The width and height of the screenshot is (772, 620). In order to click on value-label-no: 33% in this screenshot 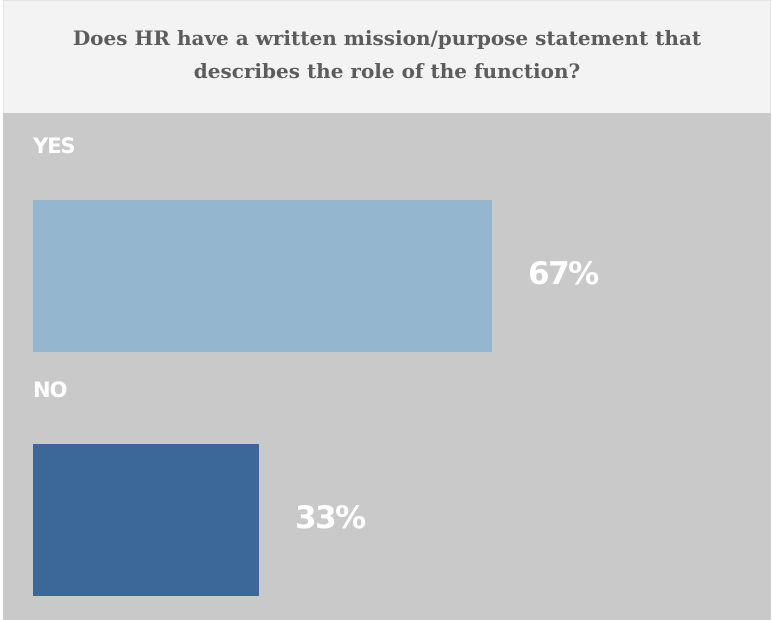, I will do `click(330, 518)`.